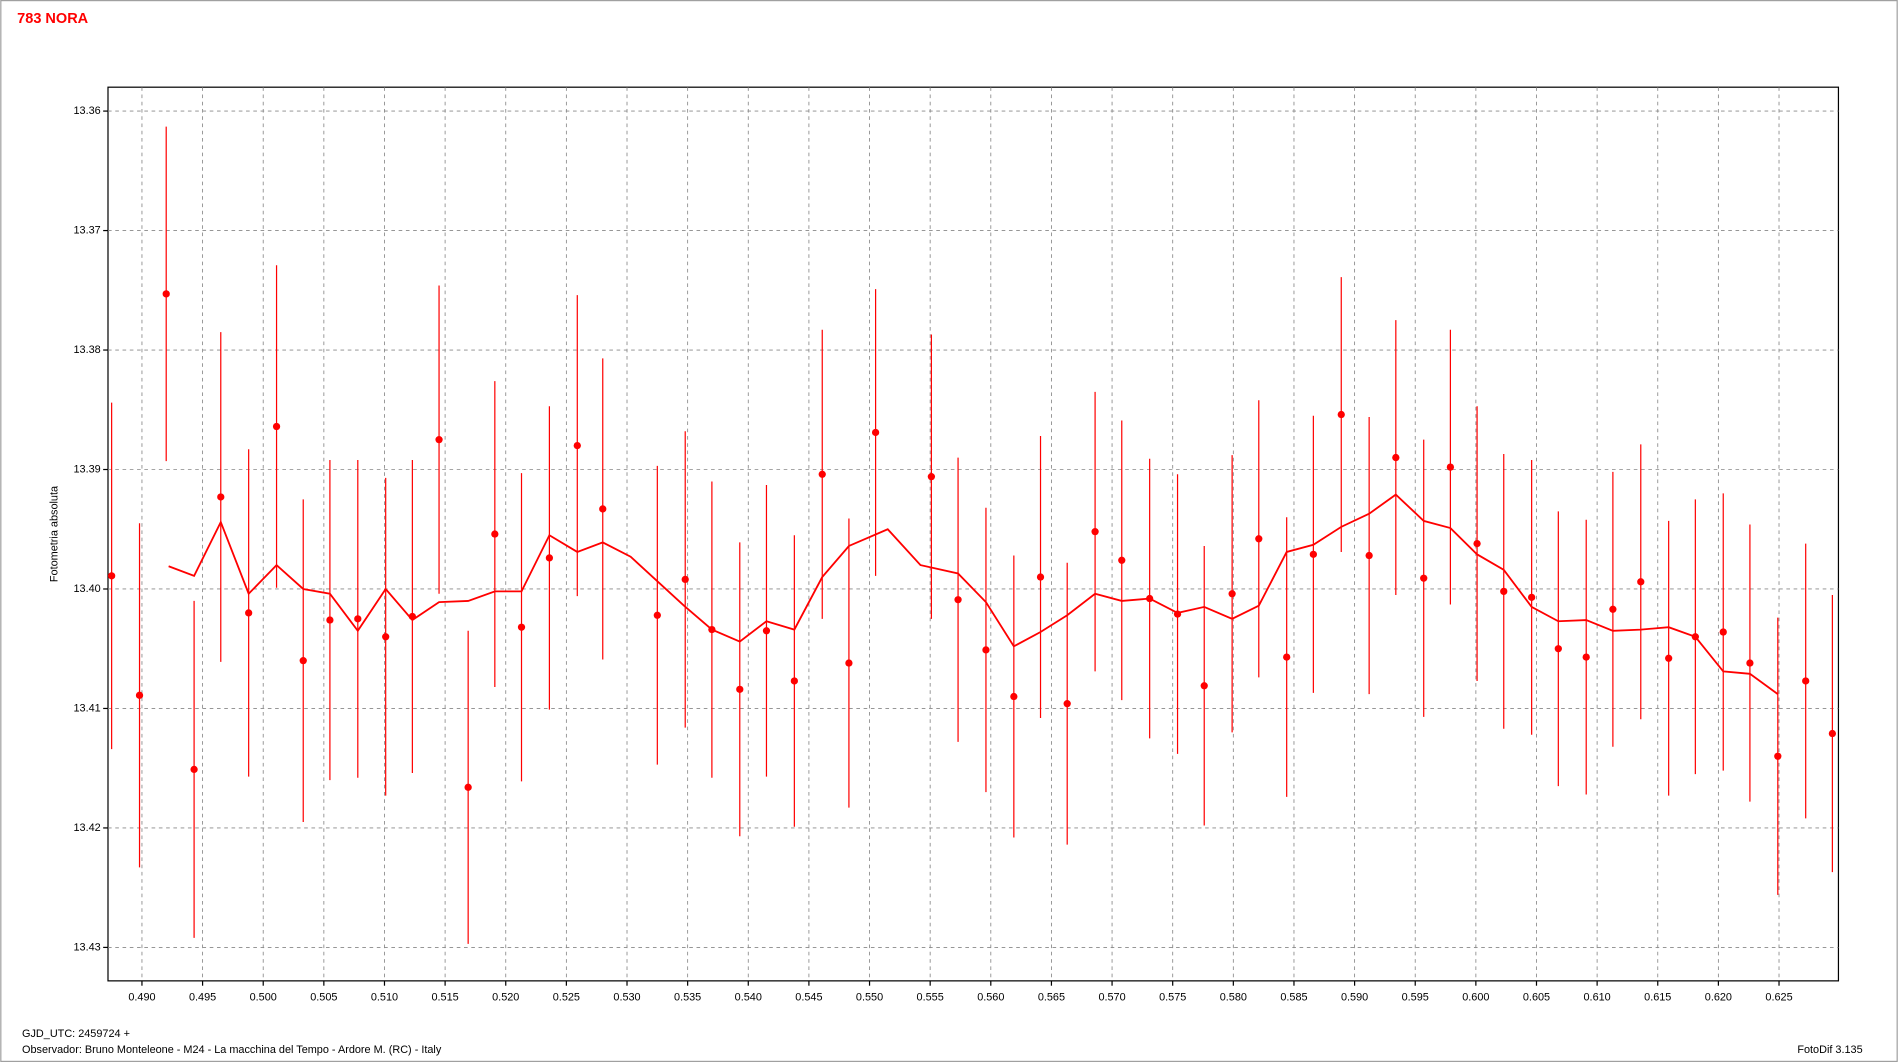 Image resolution: width=1898 pixels, height=1062 pixels. Describe the element at coordinates (1415, 998) in the screenshot. I see `x-tick-label: 0.595` at that location.